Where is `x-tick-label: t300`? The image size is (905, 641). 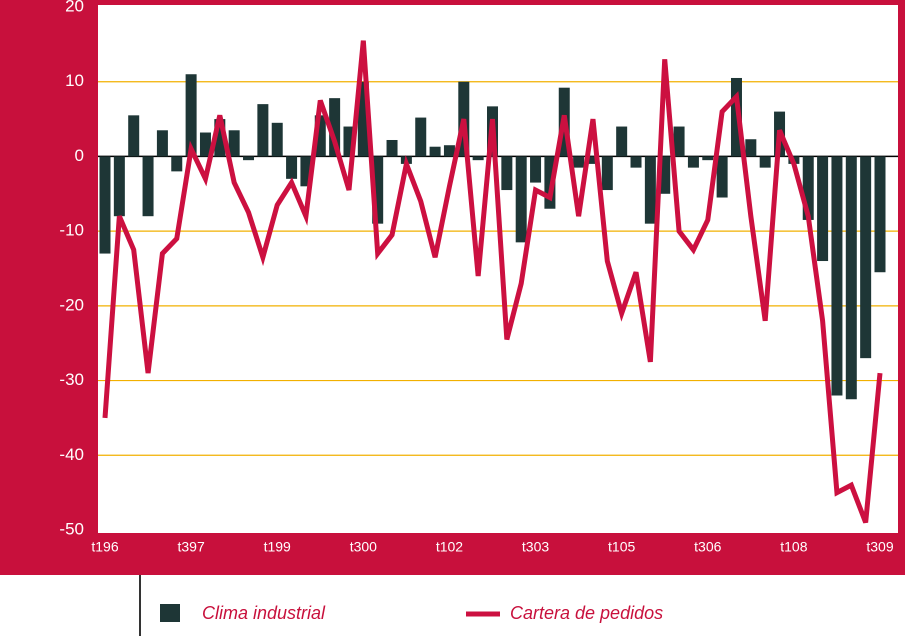 x-tick-label: t300 is located at coordinates (363, 547).